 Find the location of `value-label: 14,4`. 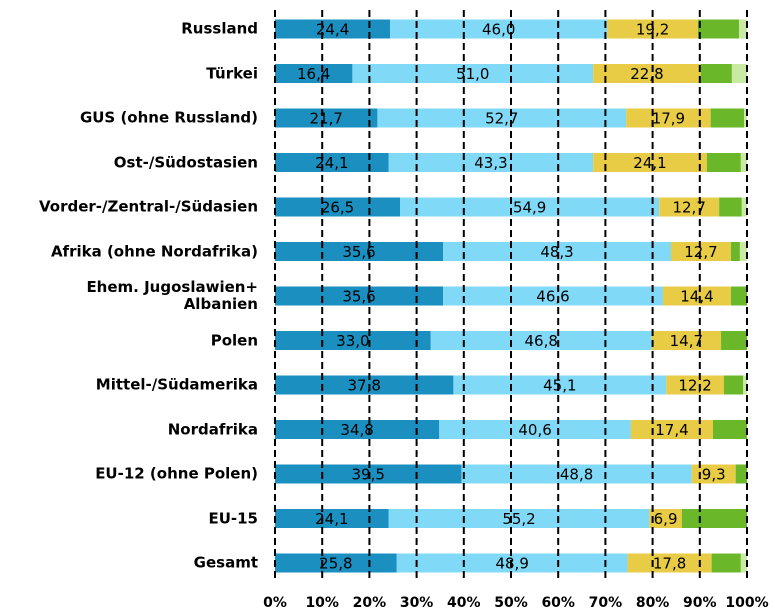

value-label: 14,4 is located at coordinates (696, 297).